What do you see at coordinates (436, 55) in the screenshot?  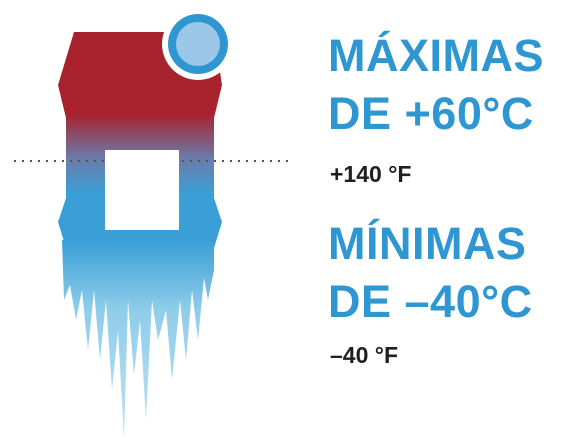 I see `max-temp-label: MÁXIMAS` at bounding box center [436, 55].